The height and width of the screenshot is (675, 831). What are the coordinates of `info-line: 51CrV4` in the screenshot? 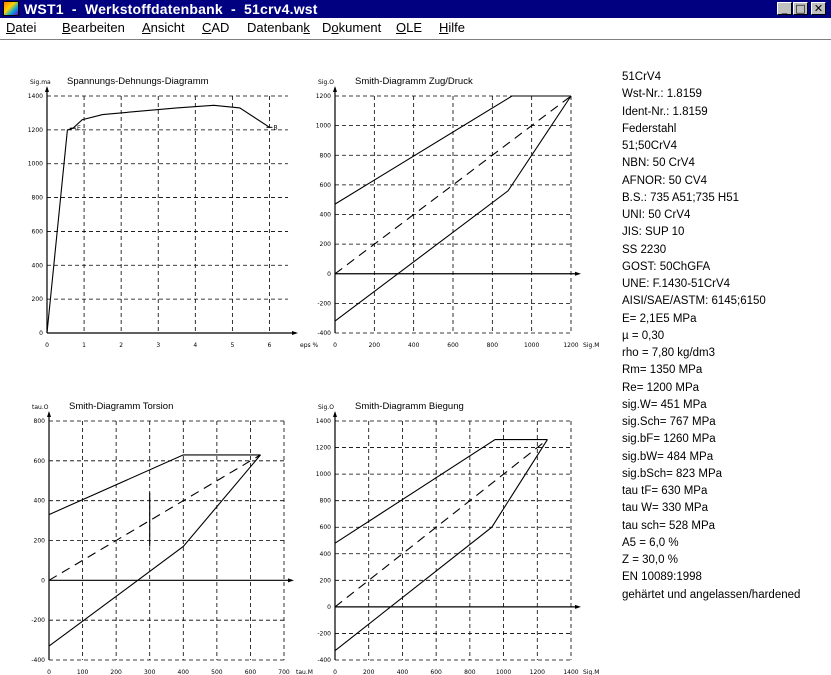 It's located at (641, 77).